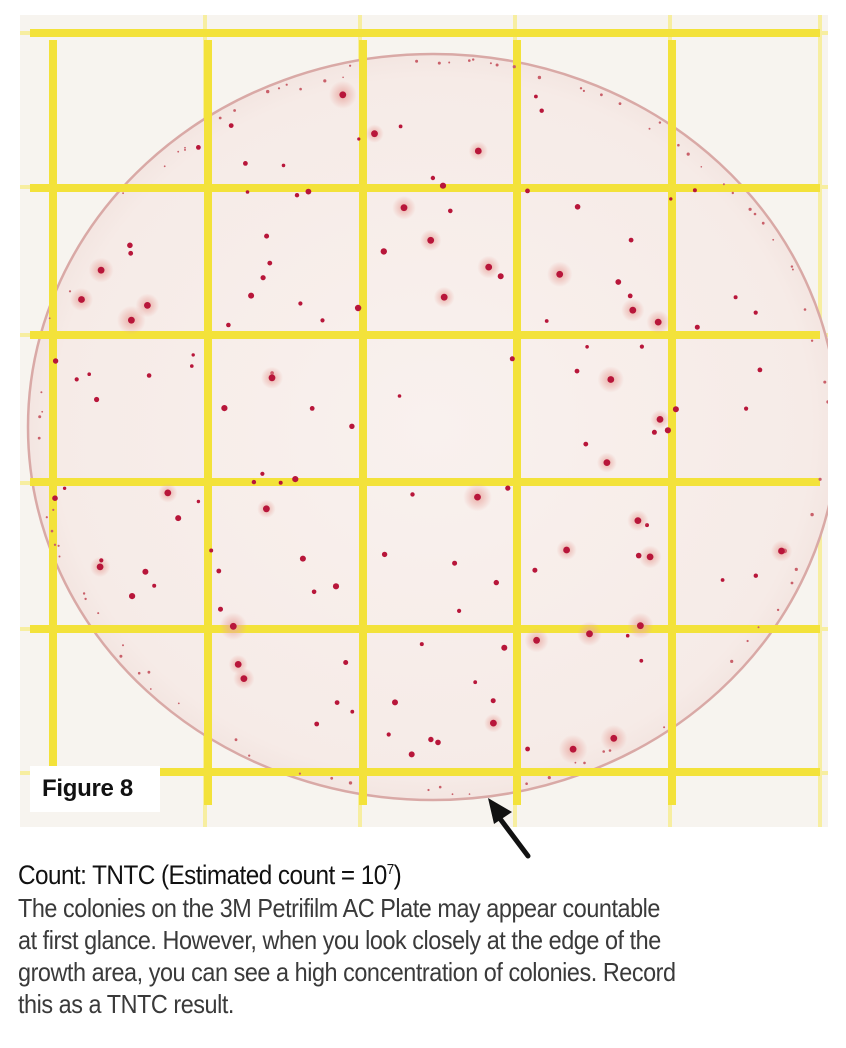 The height and width of the screenshot is (1048, 846). What do you see at coordinates (509, 828) in the screenshot?
I see `arrow-pointer-icon` at bounding box center [509, 828].